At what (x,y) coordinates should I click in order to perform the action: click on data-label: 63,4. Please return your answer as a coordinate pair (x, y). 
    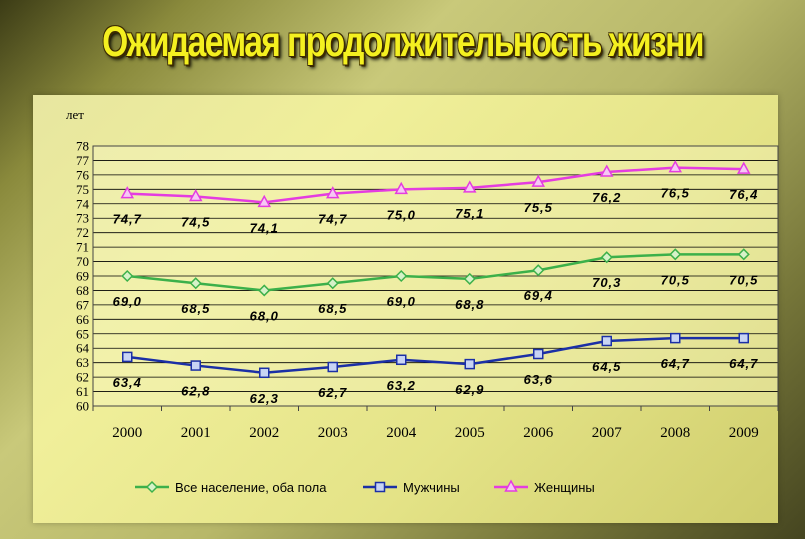
    Looking at the image, I should click on (127, 382).